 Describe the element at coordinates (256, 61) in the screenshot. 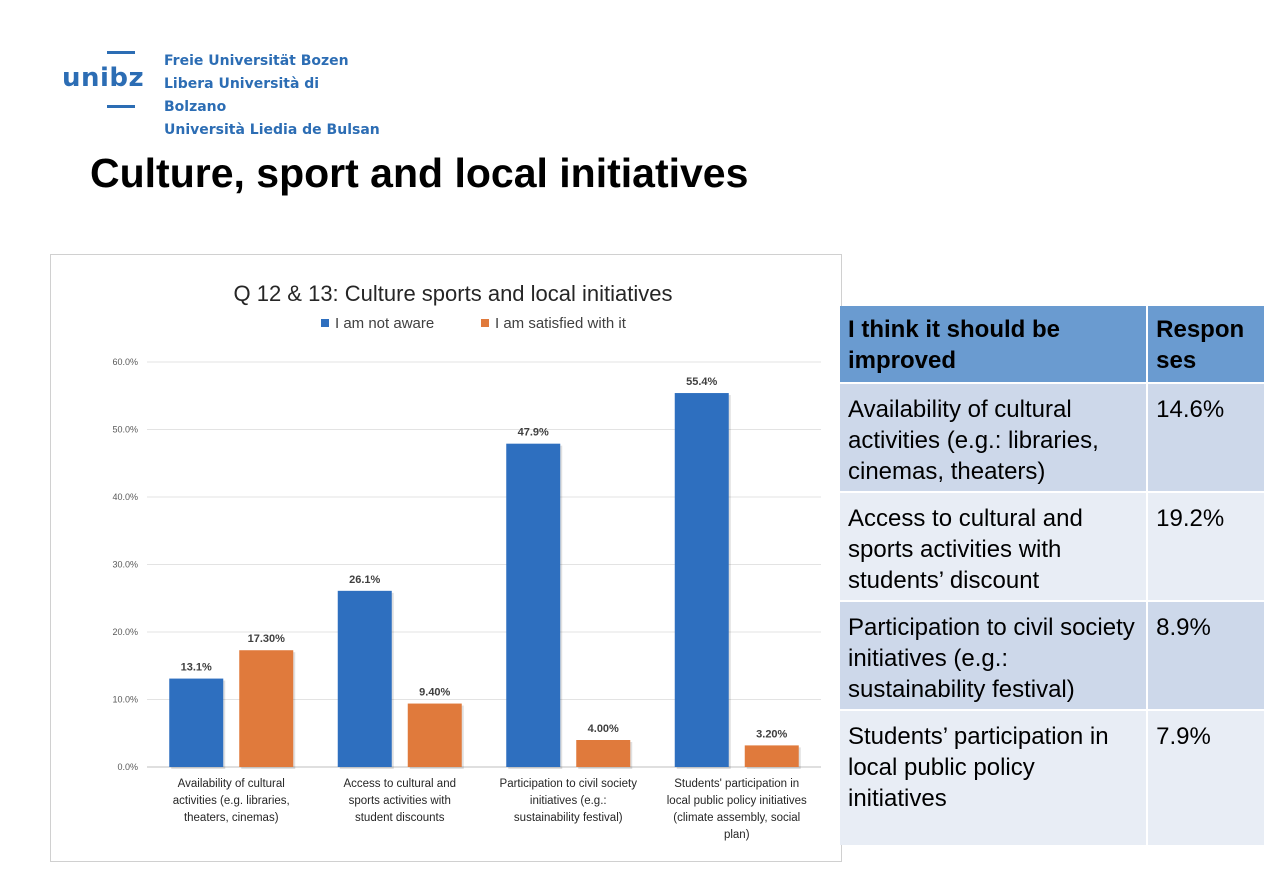

I see `logo-line-de: Freie Universität Bozen` at that location.